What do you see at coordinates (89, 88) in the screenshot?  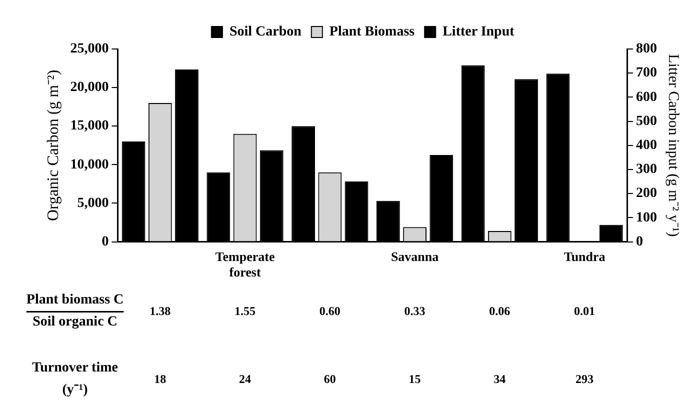 I see `y-tick-label: 20,000` at bounding box center [89, 88].